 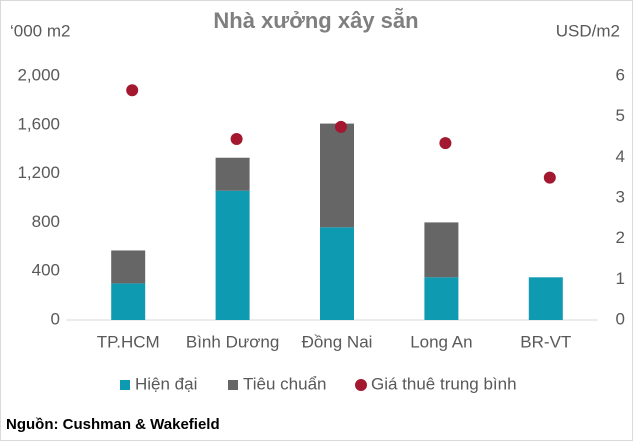 What do you see at coordinates (46, 270) in the screenshot?
I see `y-tick-label: 400` at bounding box center [46, 270].